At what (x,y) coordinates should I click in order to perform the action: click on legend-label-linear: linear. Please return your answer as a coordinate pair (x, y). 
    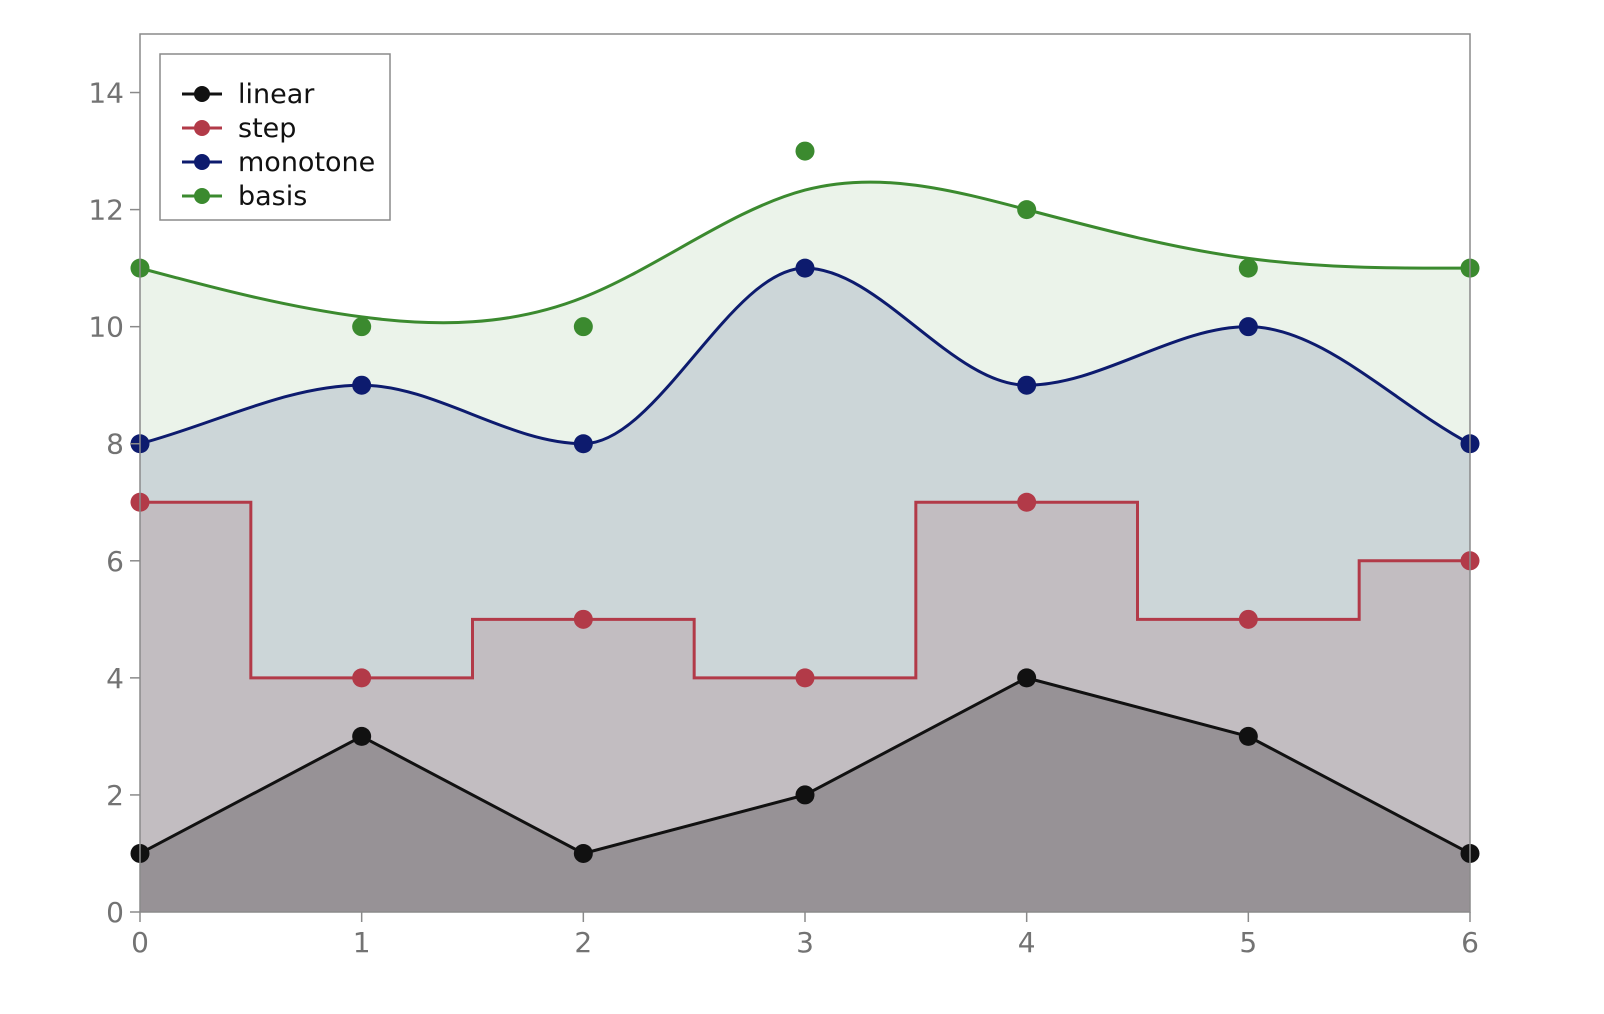
    Looking at the image, I should click on (276, 94).